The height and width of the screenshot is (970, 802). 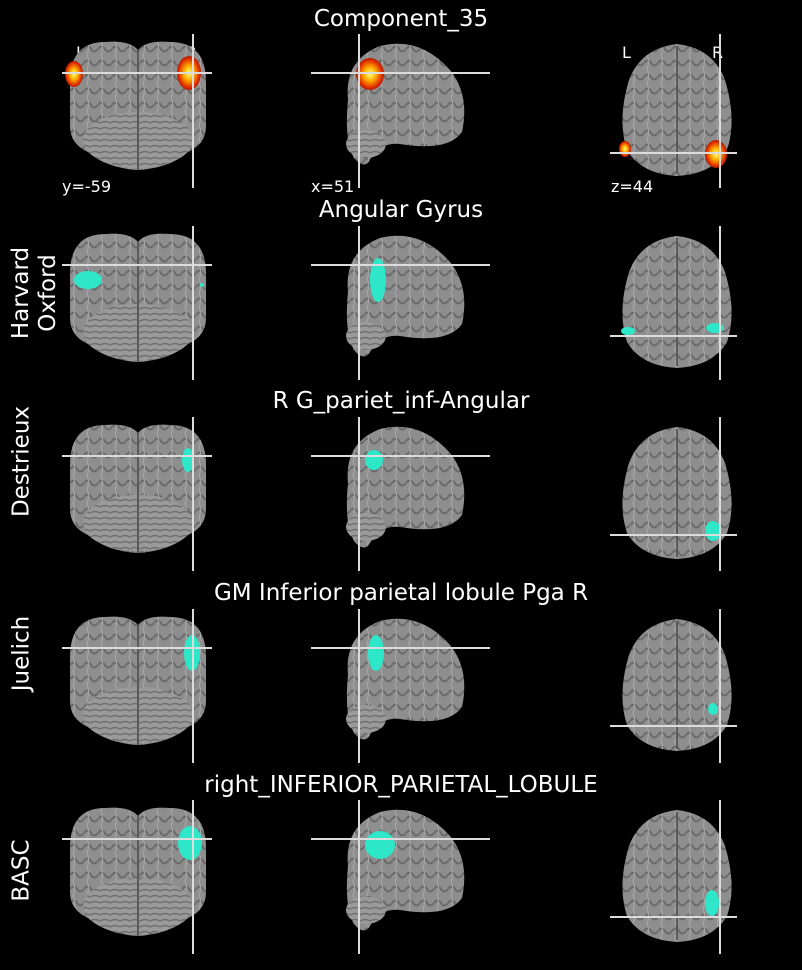 I want to click on coronal-coordinate-label: y=-59, so click(x=87, y=186).